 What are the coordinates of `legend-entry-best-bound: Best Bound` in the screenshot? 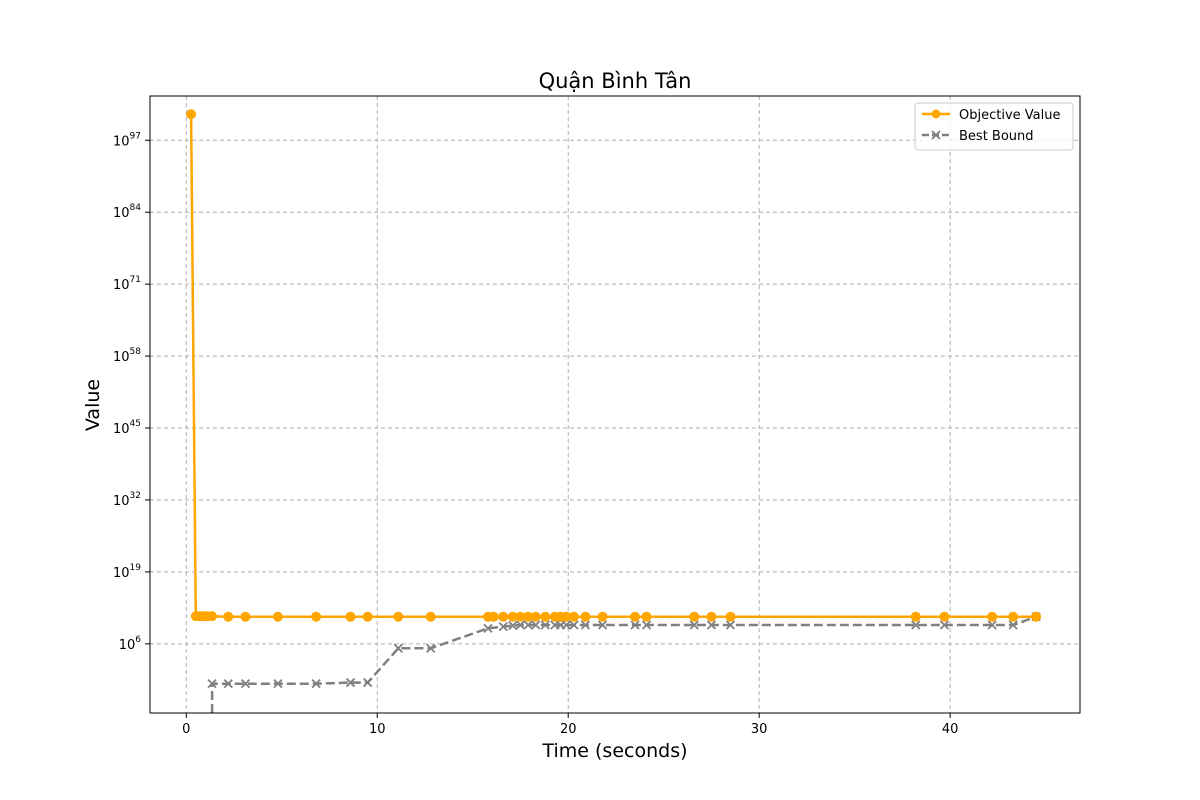 It's located at (978, 136).